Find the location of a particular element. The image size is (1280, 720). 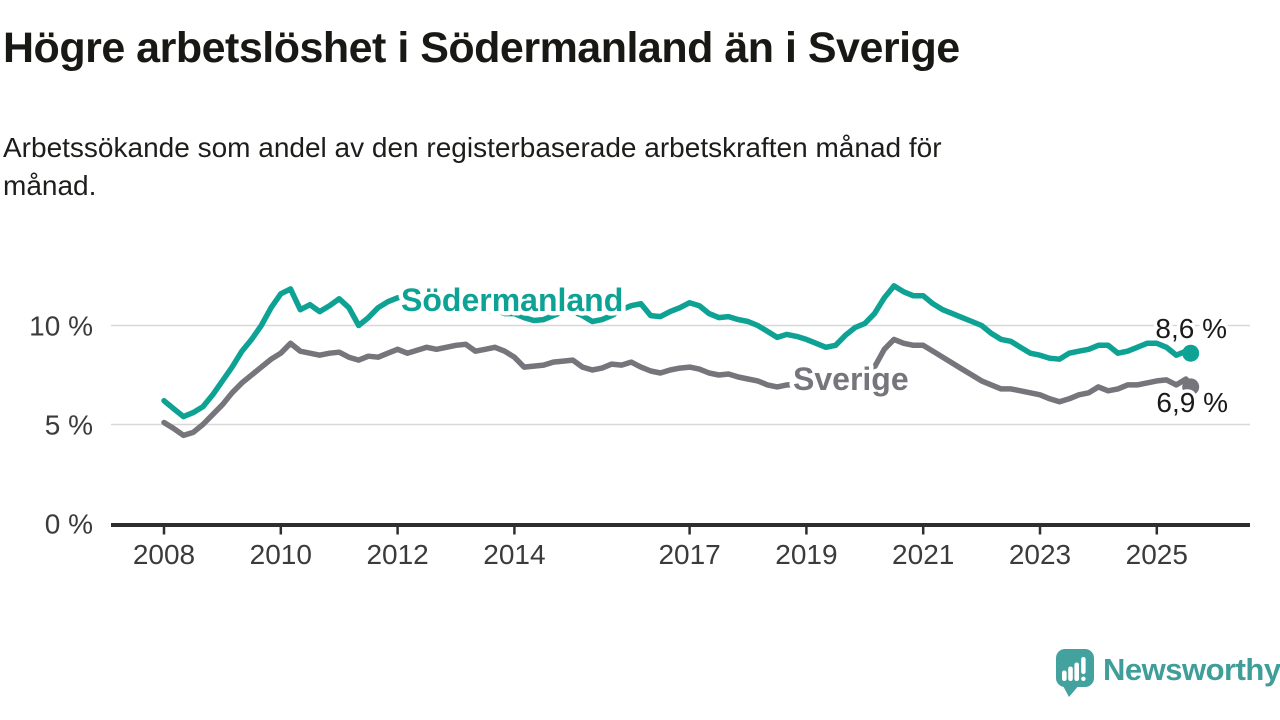

logo-bar-tall is located at coordinates (1076, 671).